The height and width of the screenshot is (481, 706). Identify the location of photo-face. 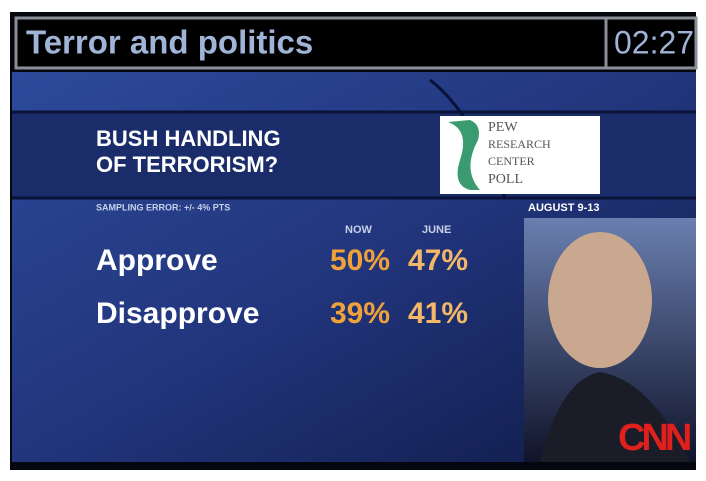
(600, 300).